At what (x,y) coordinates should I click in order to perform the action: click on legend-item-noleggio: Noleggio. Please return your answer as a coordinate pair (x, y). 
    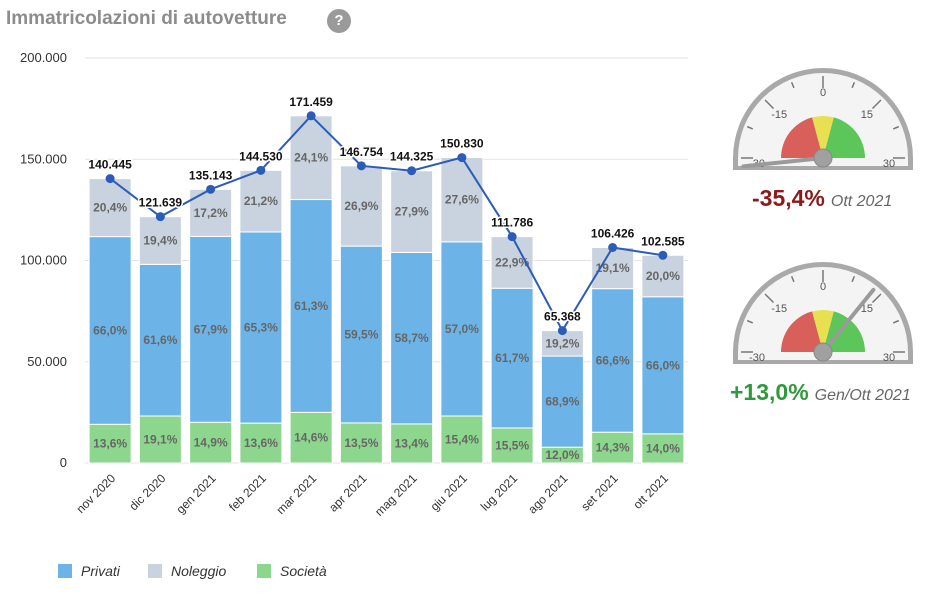
    Looking at the image, I should click on (187, 571).